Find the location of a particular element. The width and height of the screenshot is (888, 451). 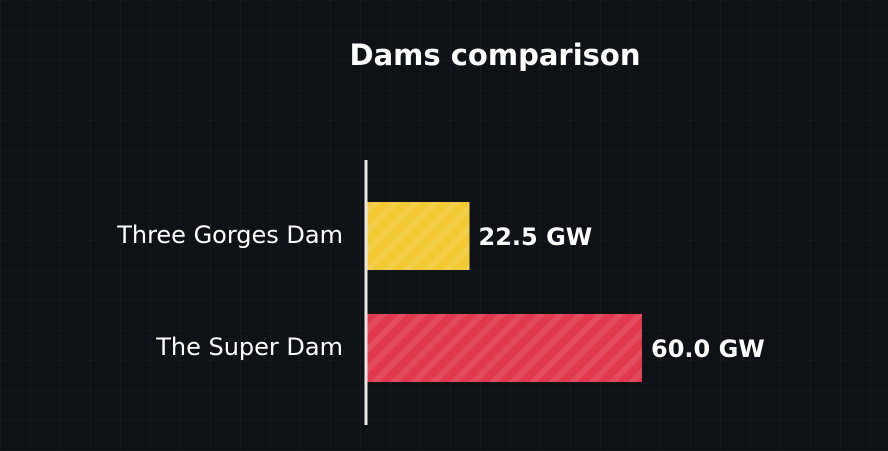

y-tick-label: The Super Dam is located at coordinates (249, 347).